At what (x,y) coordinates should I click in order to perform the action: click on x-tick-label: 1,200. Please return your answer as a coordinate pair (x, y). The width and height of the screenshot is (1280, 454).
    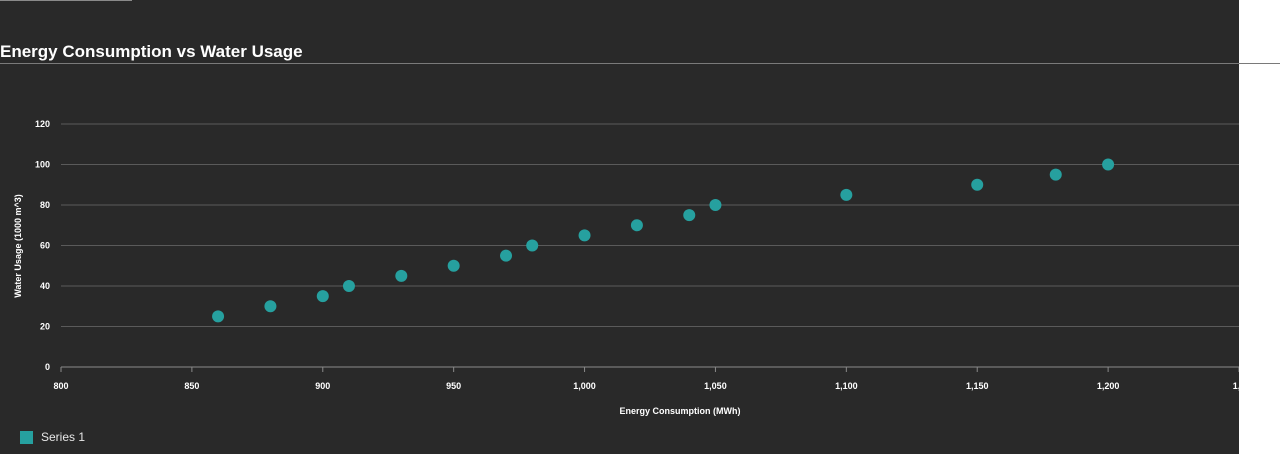
    Looking at the image, I should click on (1108, 386).